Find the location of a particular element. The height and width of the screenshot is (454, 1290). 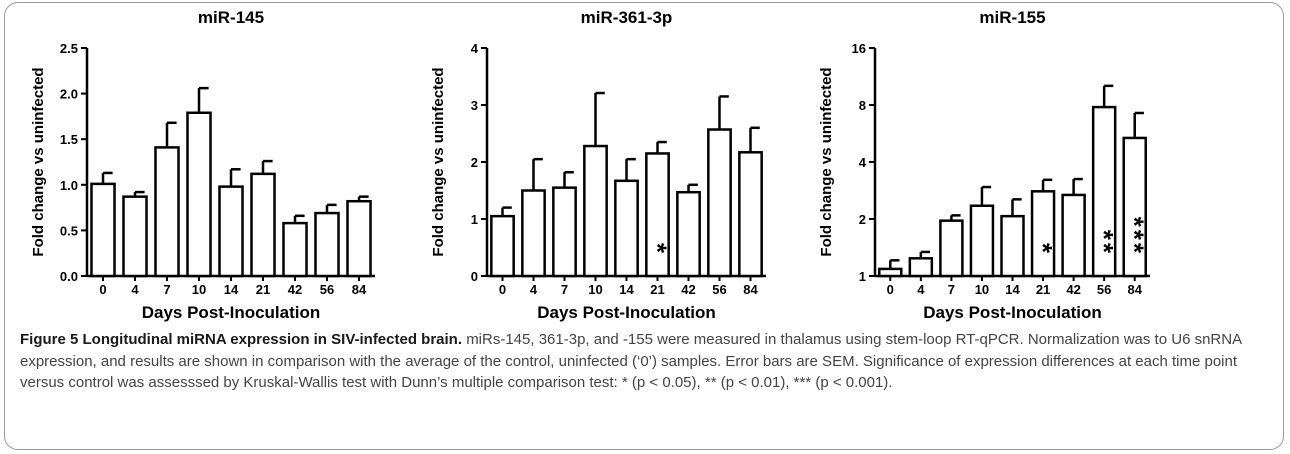

y-tick-label: 16 is located at coordinates (859, 48).